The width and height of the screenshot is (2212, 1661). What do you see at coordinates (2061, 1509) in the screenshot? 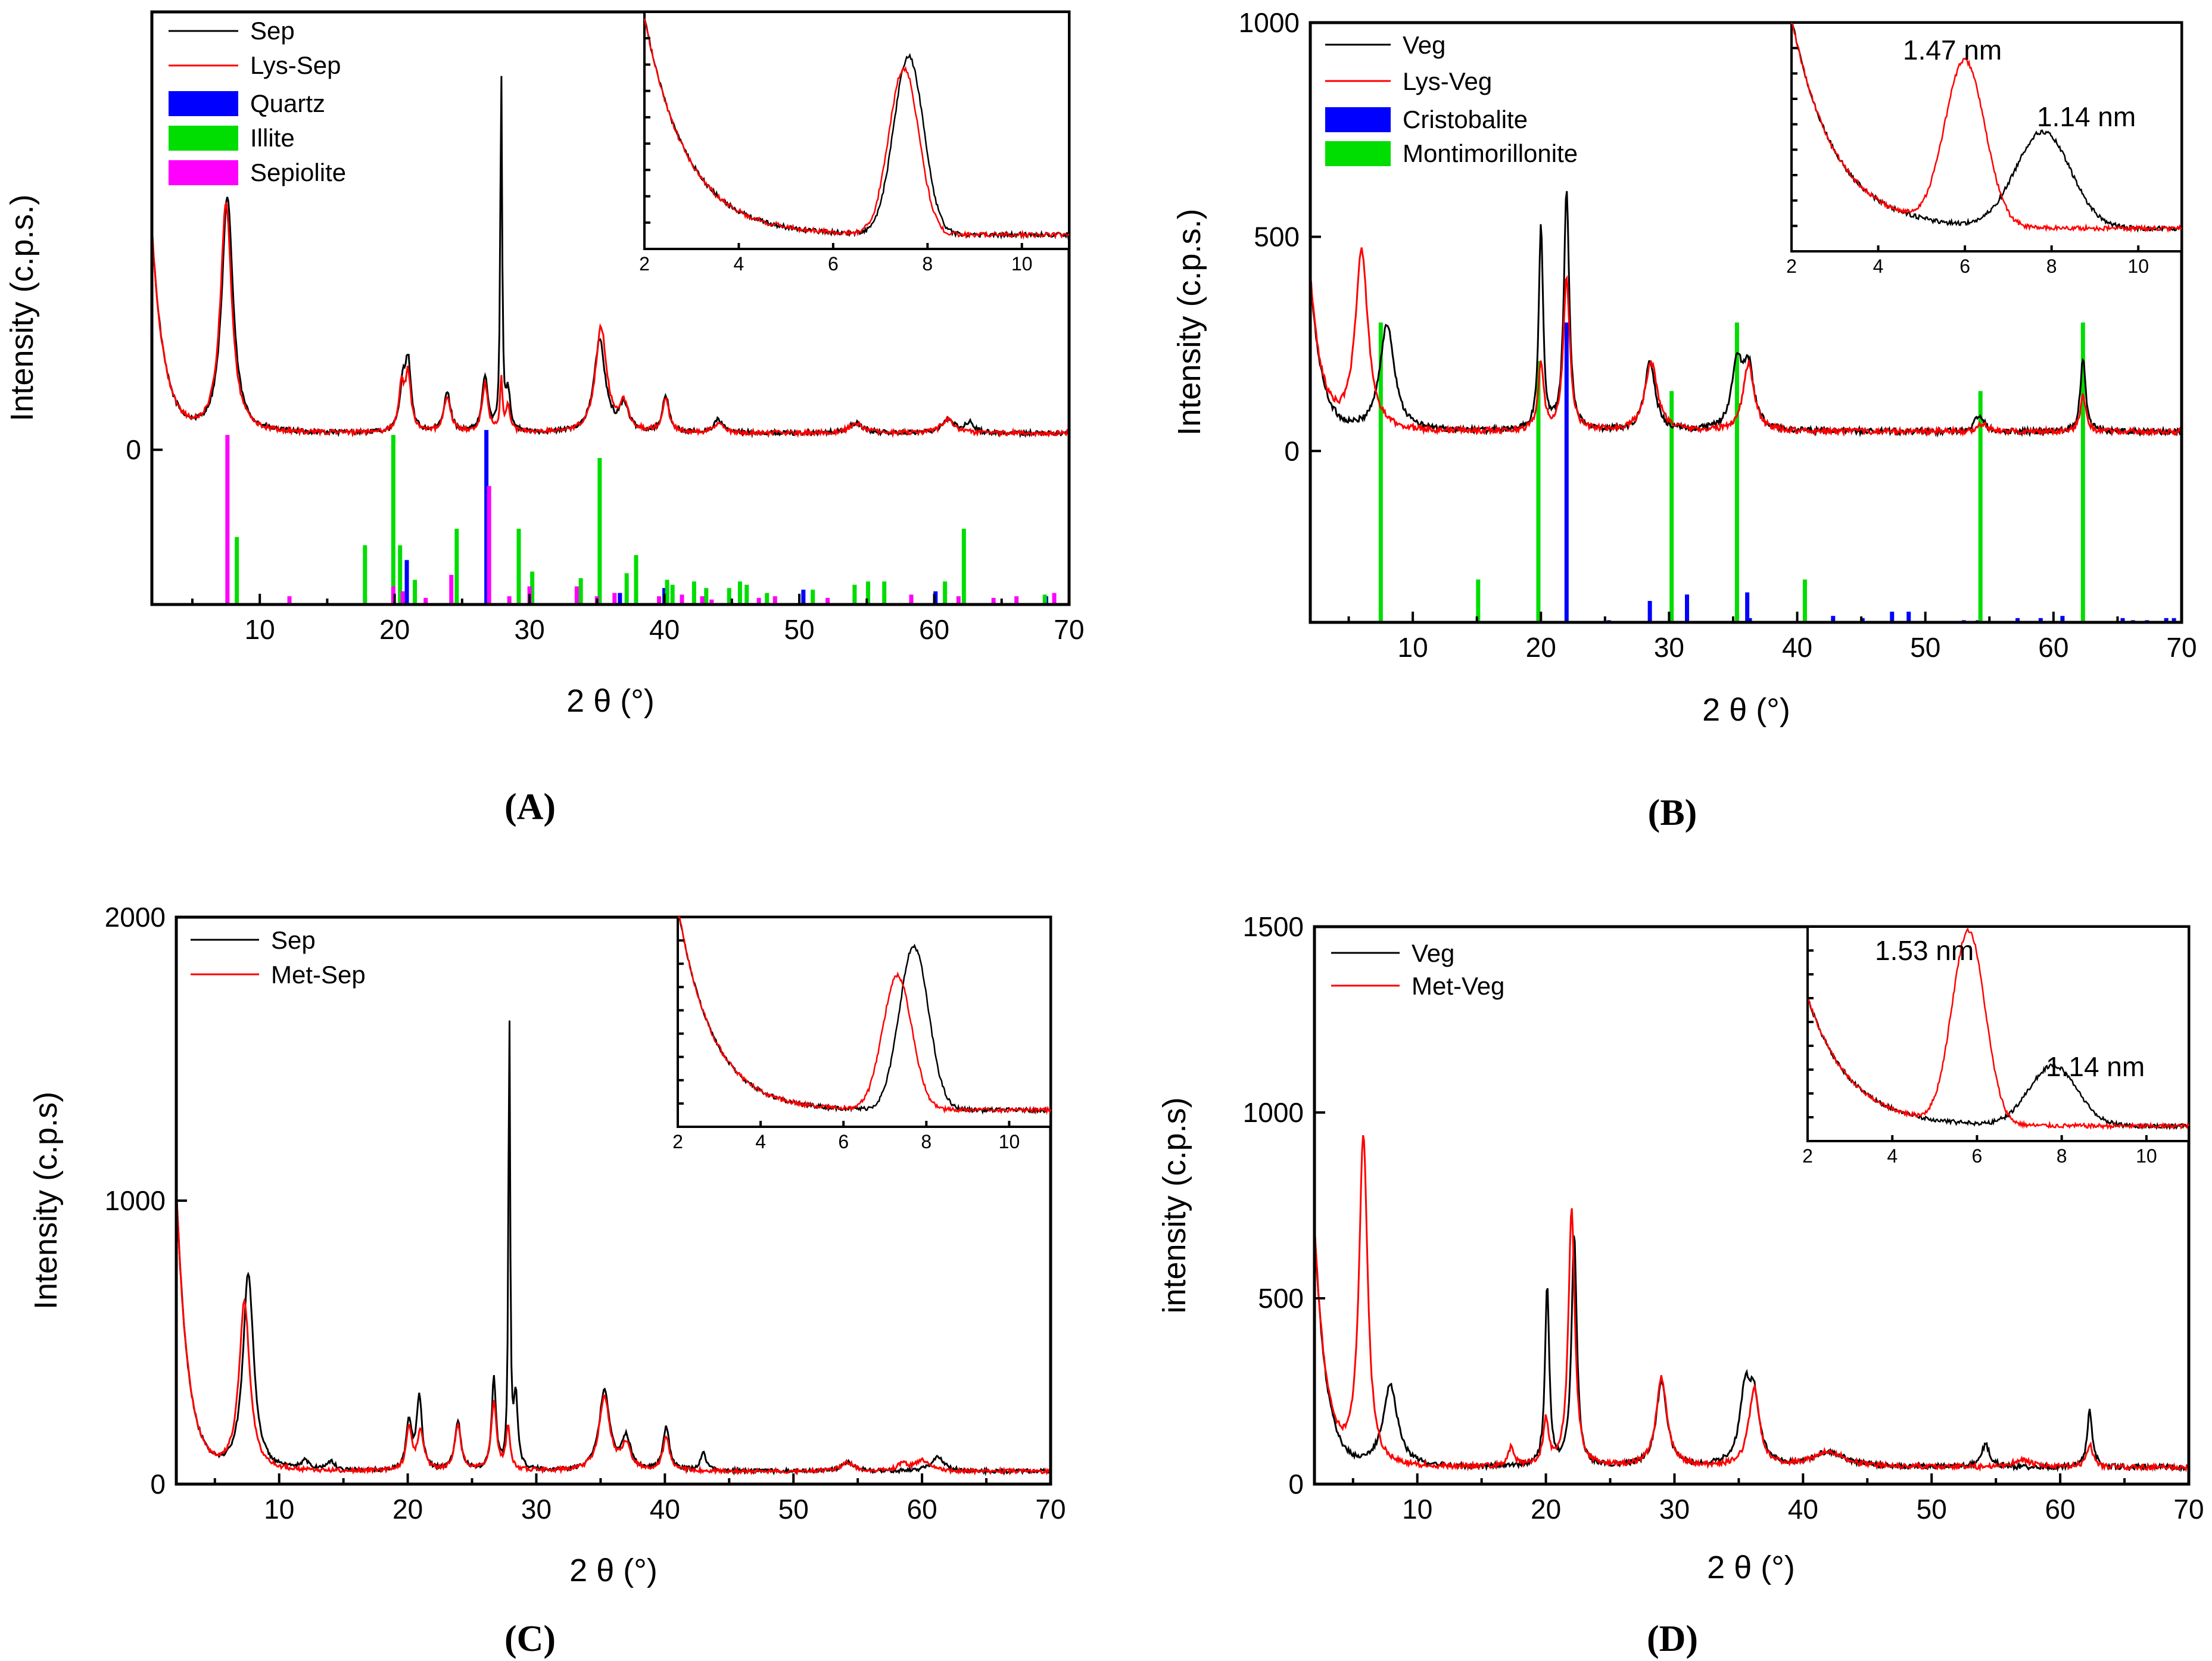
I see `x-tick-label: 60` at bounding box center [2061, 1509].